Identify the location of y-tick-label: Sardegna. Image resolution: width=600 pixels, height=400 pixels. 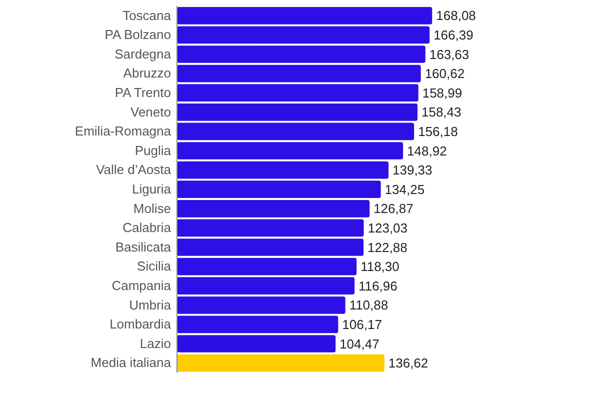
(143, 54).